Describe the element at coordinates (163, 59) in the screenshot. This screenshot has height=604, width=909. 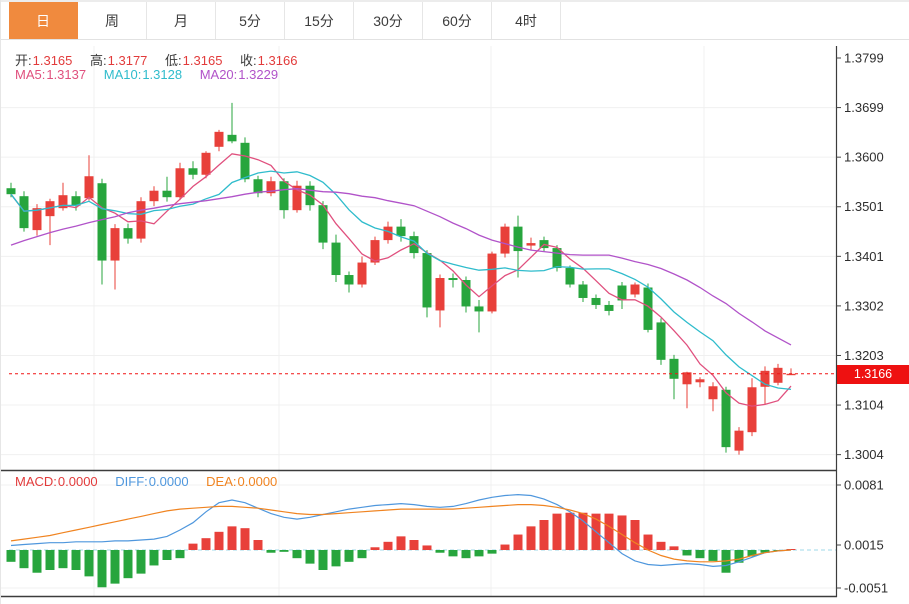
I see `ohlc-readout: 开:1.3165 高:1.3177 低:1.3165 收:1.3166` at that location.